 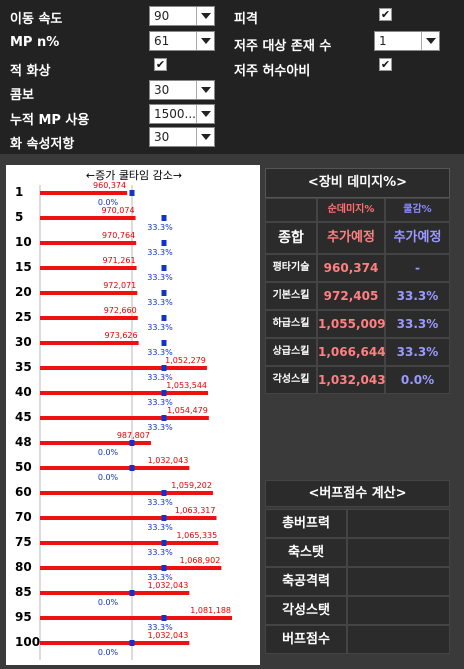 What do you see at coordinates (120, 310) in the screenshot?
I see `damage-label: 972,660` at bounding box center [120, 310].